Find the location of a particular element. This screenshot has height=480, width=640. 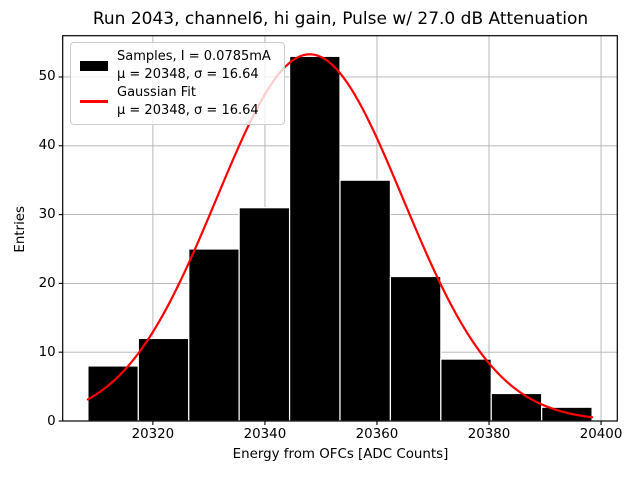

legend-swatch-samples is located at coordinates (94, 65).